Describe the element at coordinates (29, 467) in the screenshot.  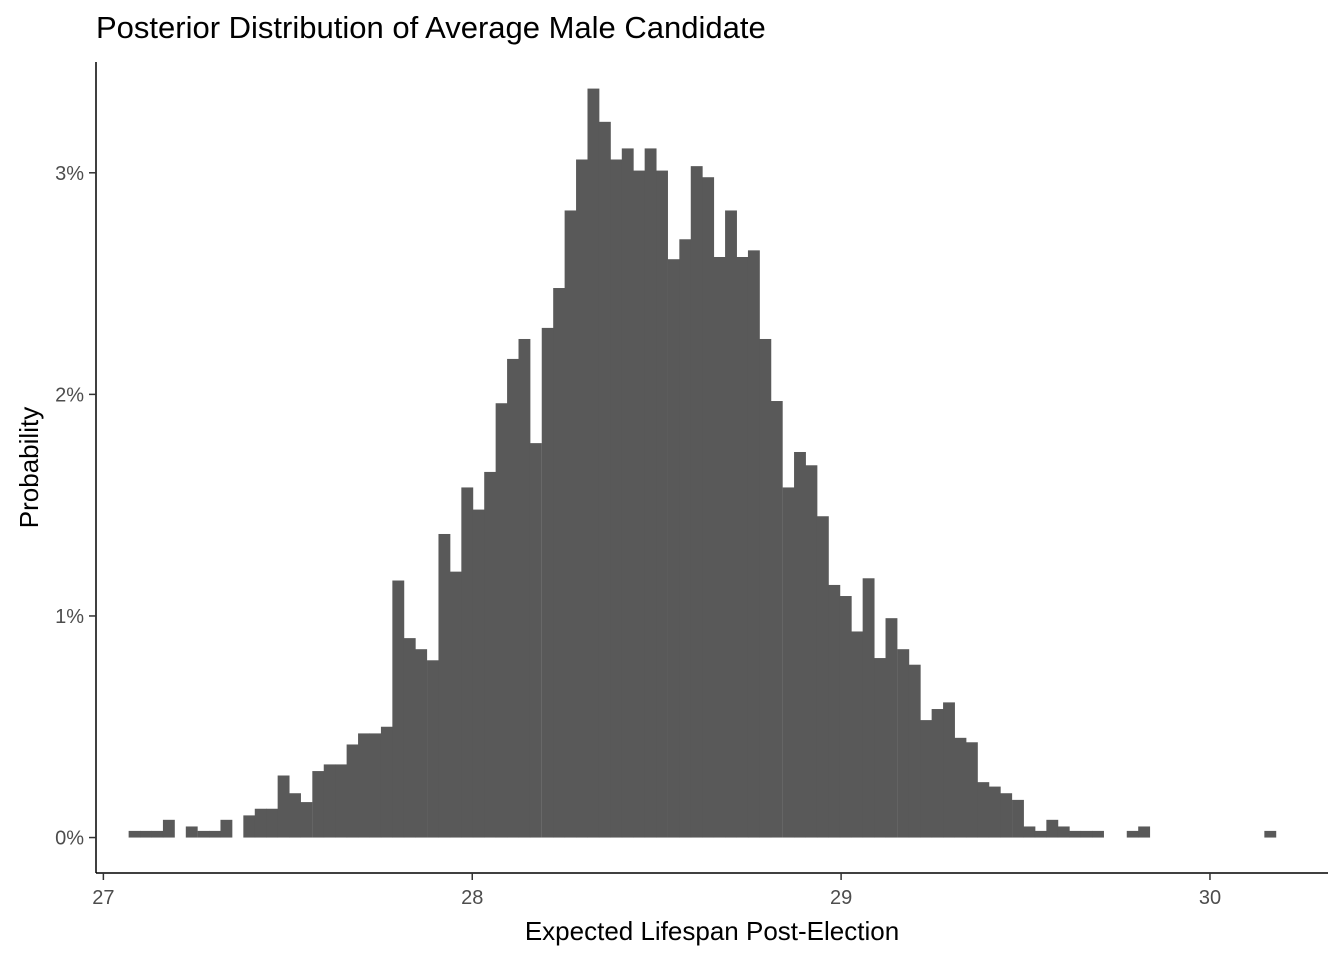
I see `y-axis-title: Probability` at that location.